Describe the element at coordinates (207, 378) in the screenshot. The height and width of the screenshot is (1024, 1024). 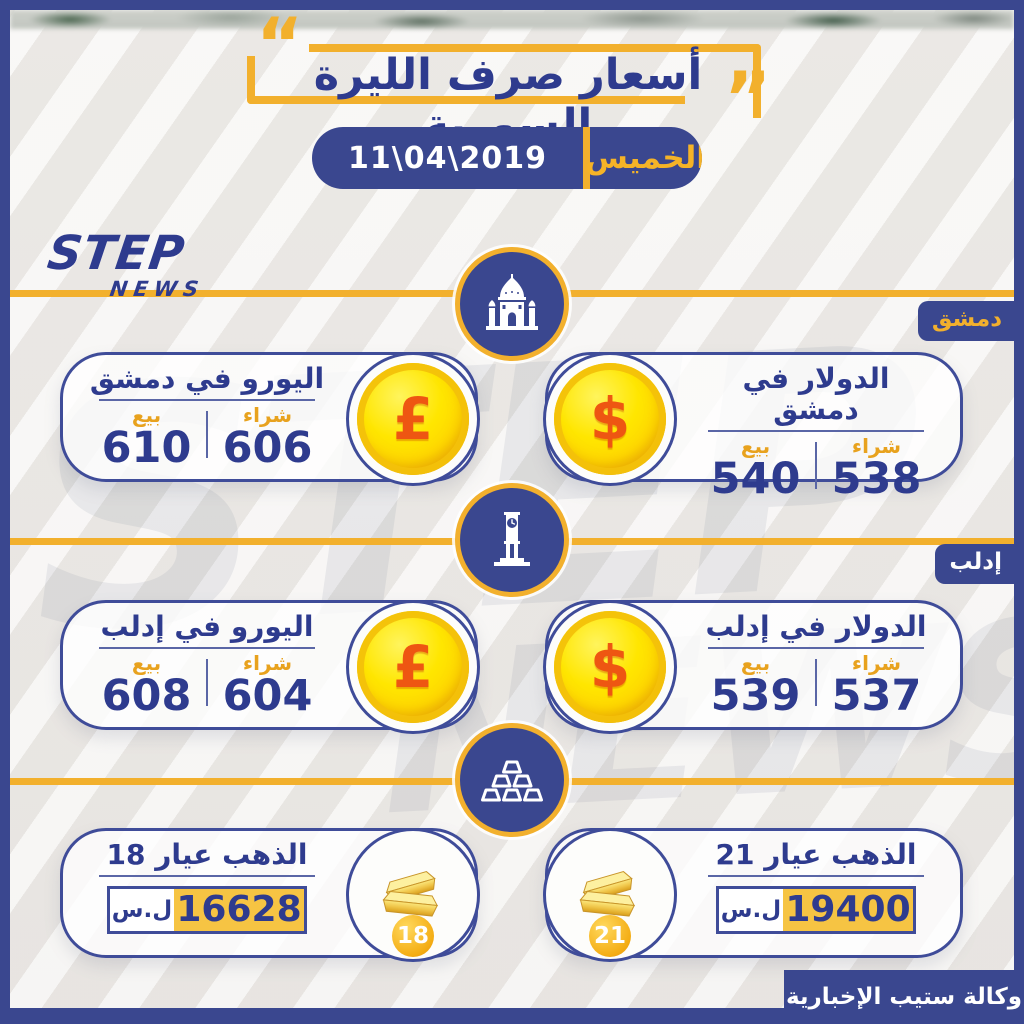
I see `card-title: اليورو في دمشق` at that location.